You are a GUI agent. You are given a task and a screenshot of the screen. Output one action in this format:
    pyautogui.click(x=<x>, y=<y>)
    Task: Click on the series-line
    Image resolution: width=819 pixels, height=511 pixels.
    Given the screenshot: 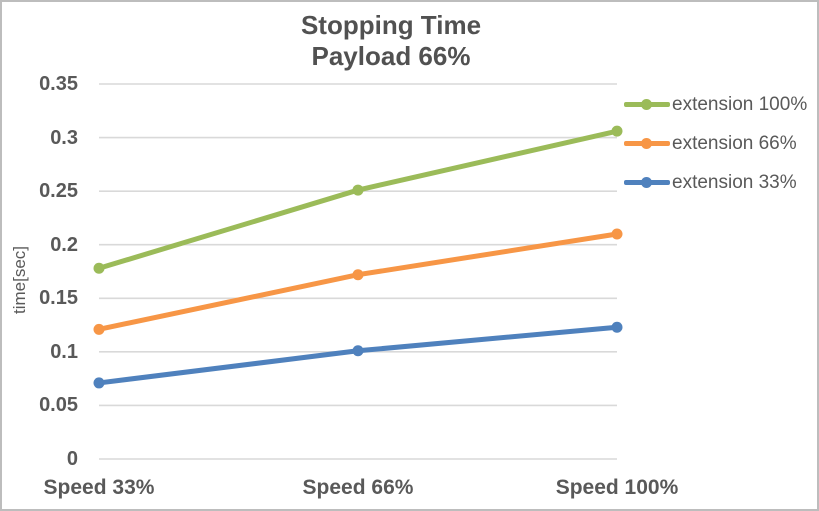 What is the action you would take?
    pyautogui.click(x=358, y=281)
    